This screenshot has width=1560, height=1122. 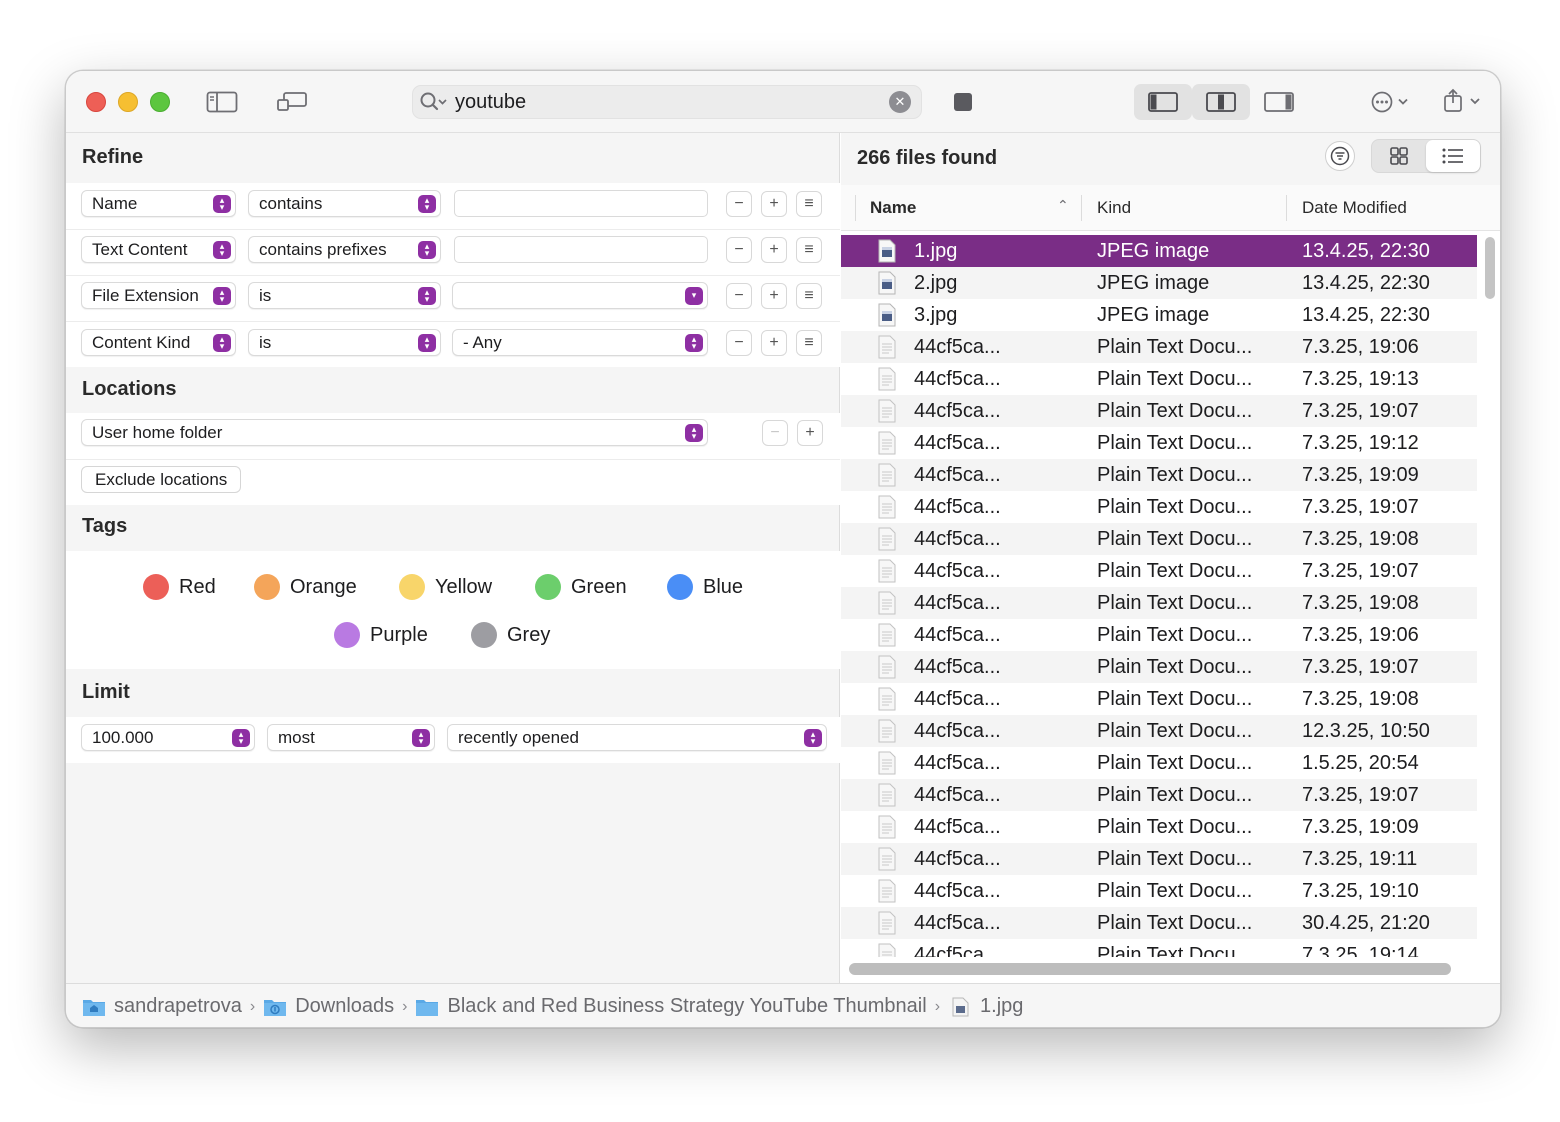 I want to click on minimize-window-button, so click(x=128, y=102).